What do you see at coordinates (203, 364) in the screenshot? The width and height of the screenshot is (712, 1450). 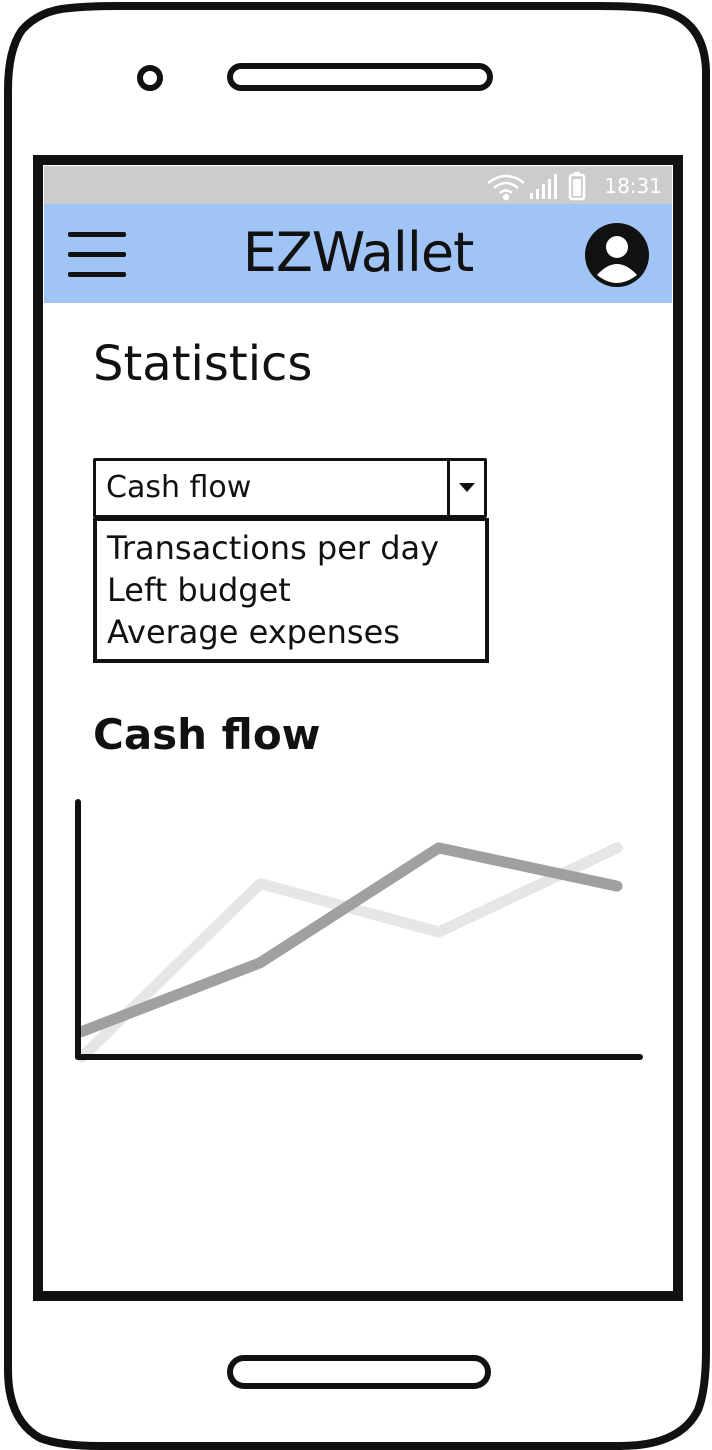 I see `page-title: Statistics` at bounding box center [203, 364].